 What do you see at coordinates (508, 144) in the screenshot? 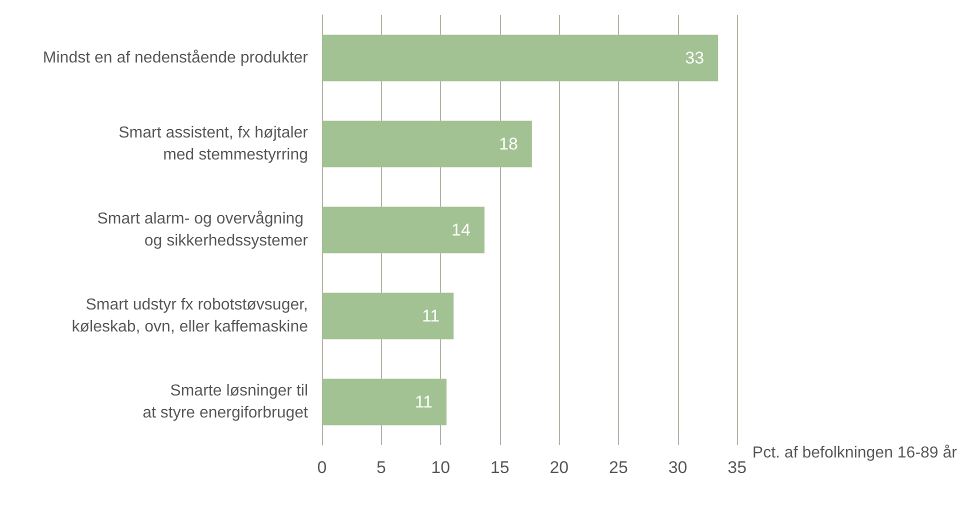
I see `data-label: 18` at bounding box center [508, 144].